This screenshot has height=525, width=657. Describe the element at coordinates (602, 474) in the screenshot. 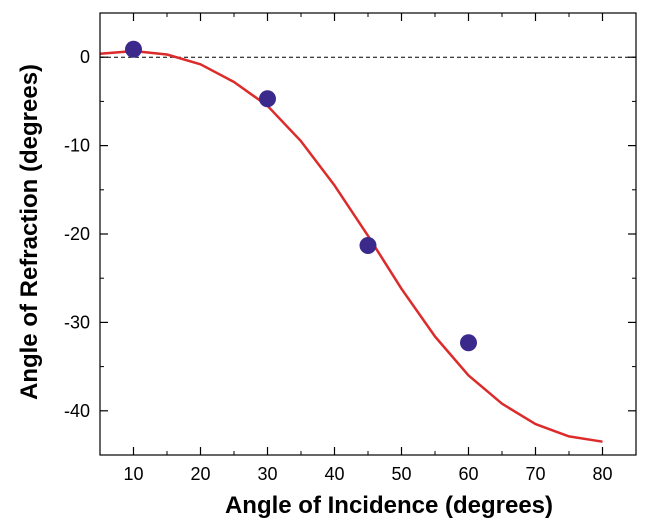

I see `x-tick-label: 80` at that location.